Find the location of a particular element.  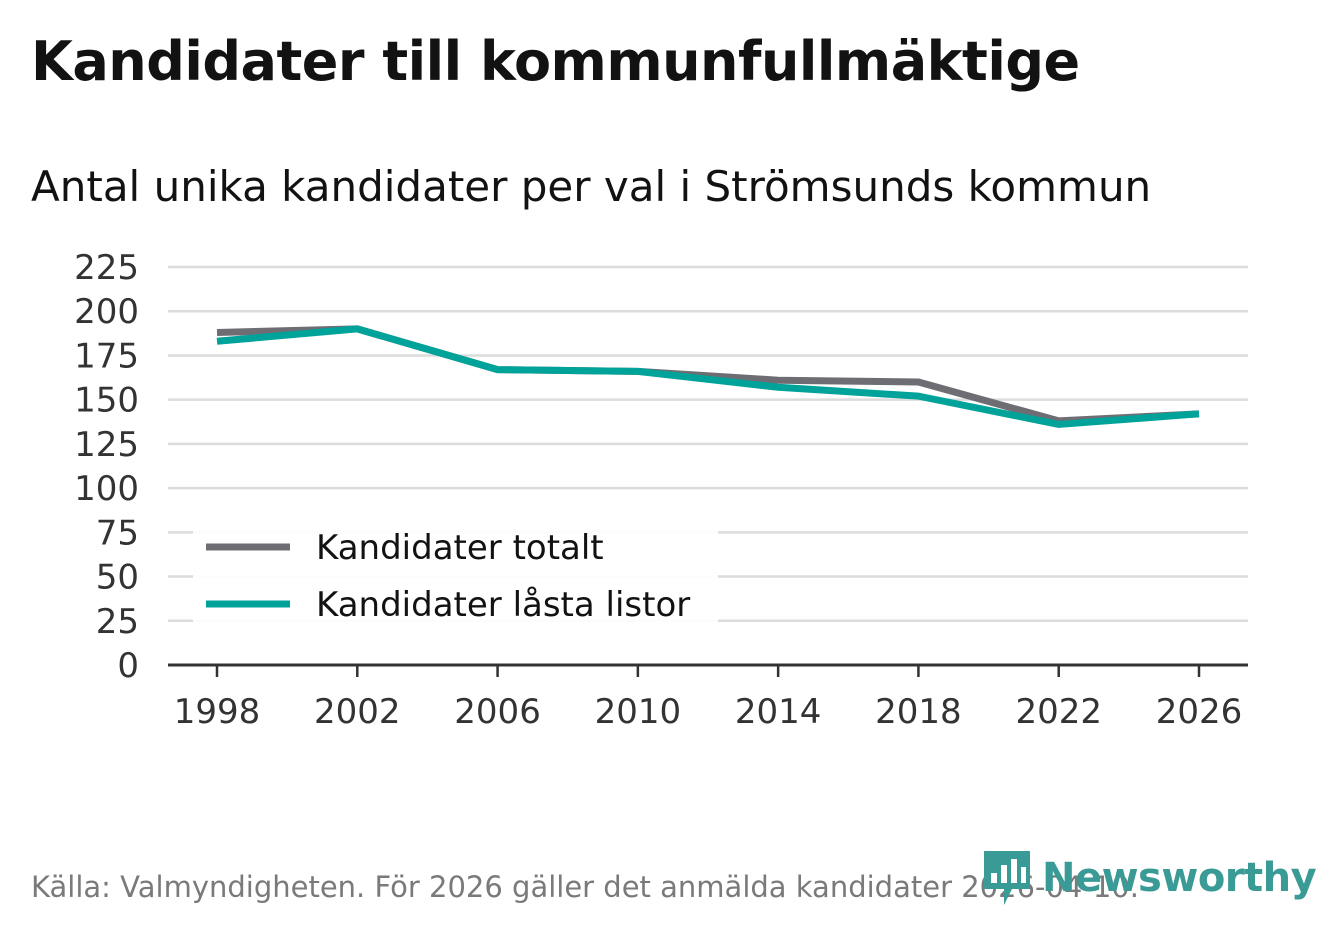

x-tick-label-2010: 2010 is located at coordinates (638, 712).